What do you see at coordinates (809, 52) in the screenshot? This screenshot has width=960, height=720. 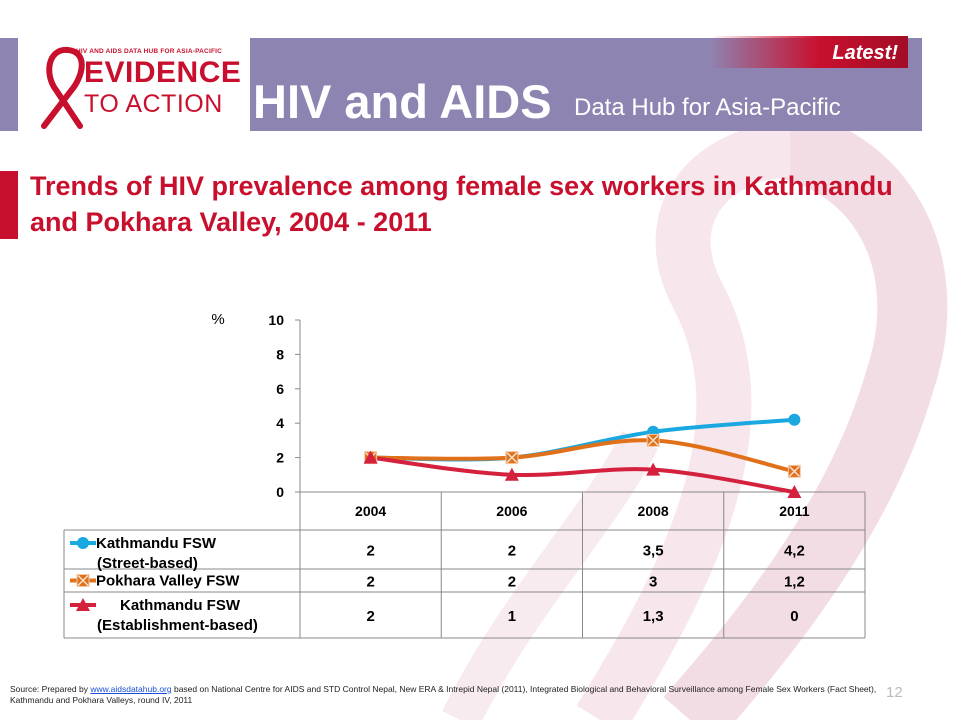 I see `latest-badge: Latest!` at bounding box center [809, 52].